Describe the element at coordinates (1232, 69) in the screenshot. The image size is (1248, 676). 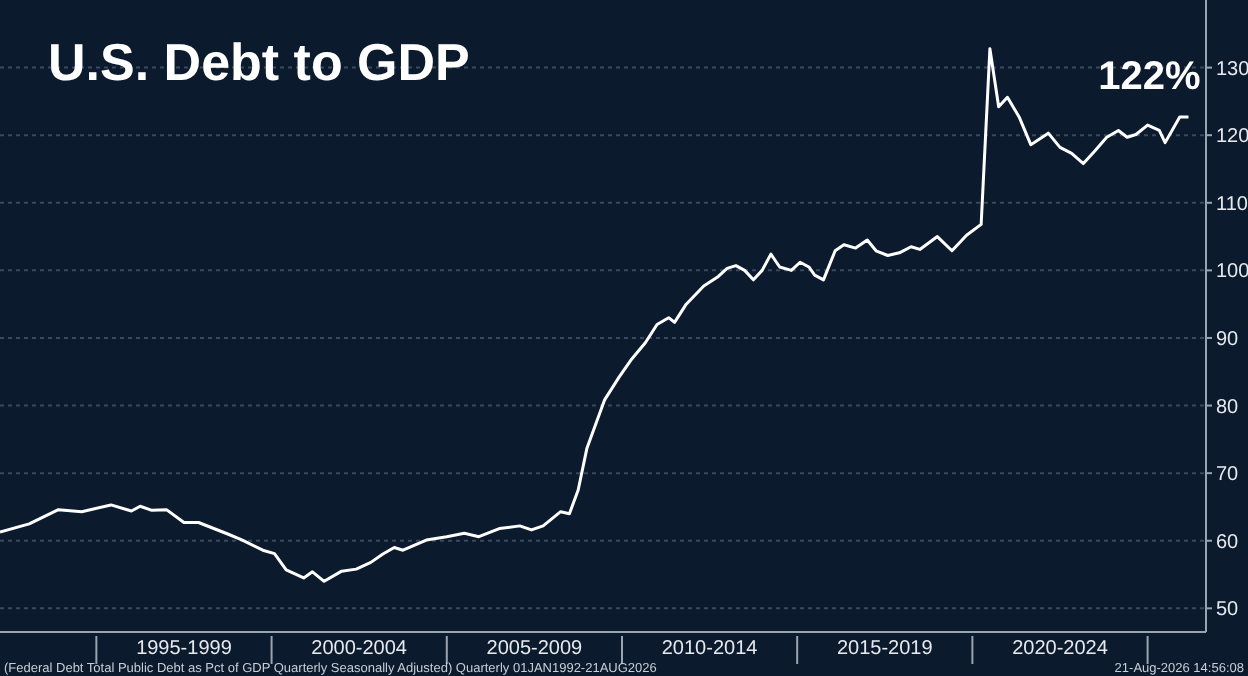
I see `y-tick-label: 130` at that location.